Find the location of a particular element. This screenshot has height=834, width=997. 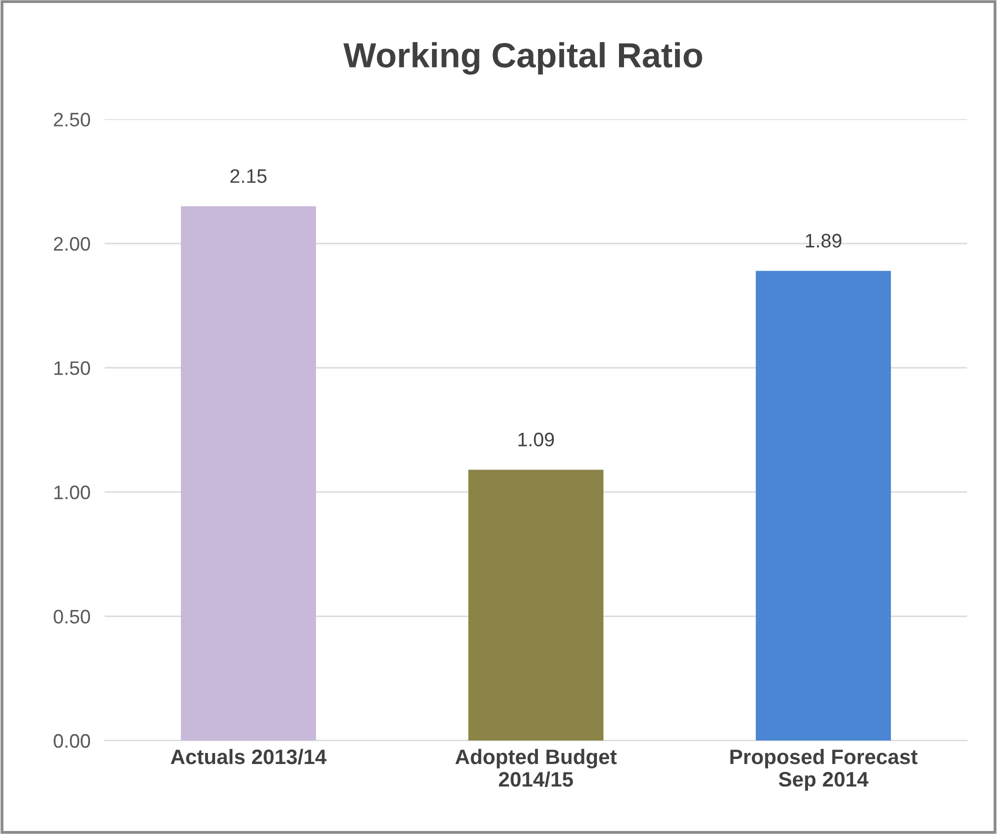

chart-title: Working Capital Ratio is located at coordinates (522, 58).